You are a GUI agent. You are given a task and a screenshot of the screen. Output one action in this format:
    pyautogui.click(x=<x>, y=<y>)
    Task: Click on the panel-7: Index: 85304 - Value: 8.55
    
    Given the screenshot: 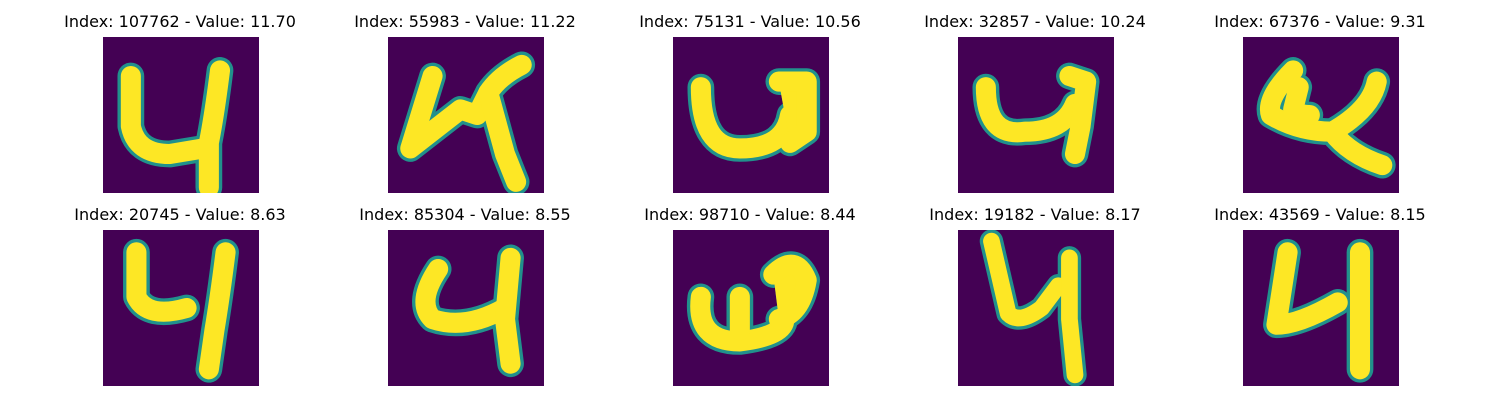 What is the action you would take?
    pyautogui.click(x=465, y=295)
    